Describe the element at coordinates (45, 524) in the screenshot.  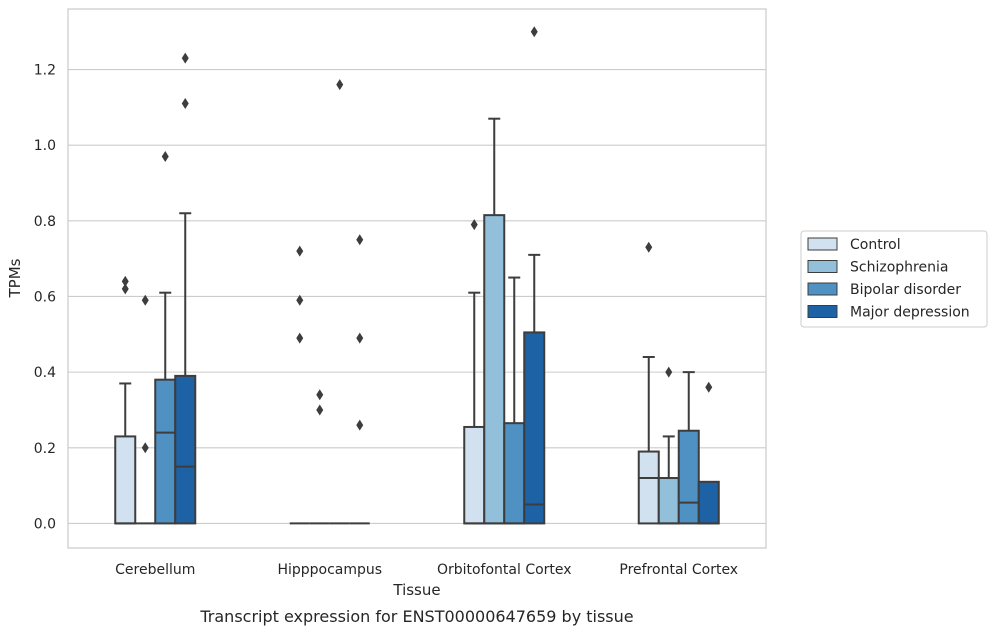
I see `y-tick-label: 0.0` at that location.